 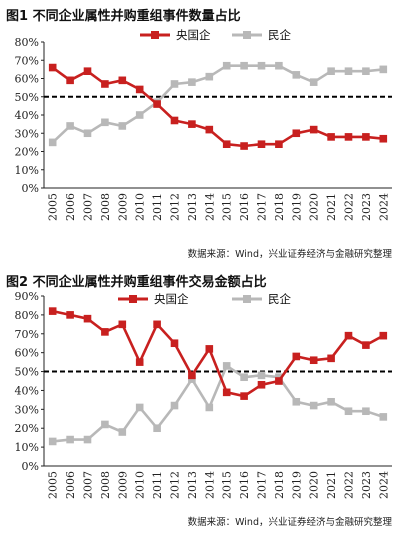 What do you see at coordinates (27, 152) in the screenshot?
I see `y-tick-label: 20%` at bounding box center [27, 152].